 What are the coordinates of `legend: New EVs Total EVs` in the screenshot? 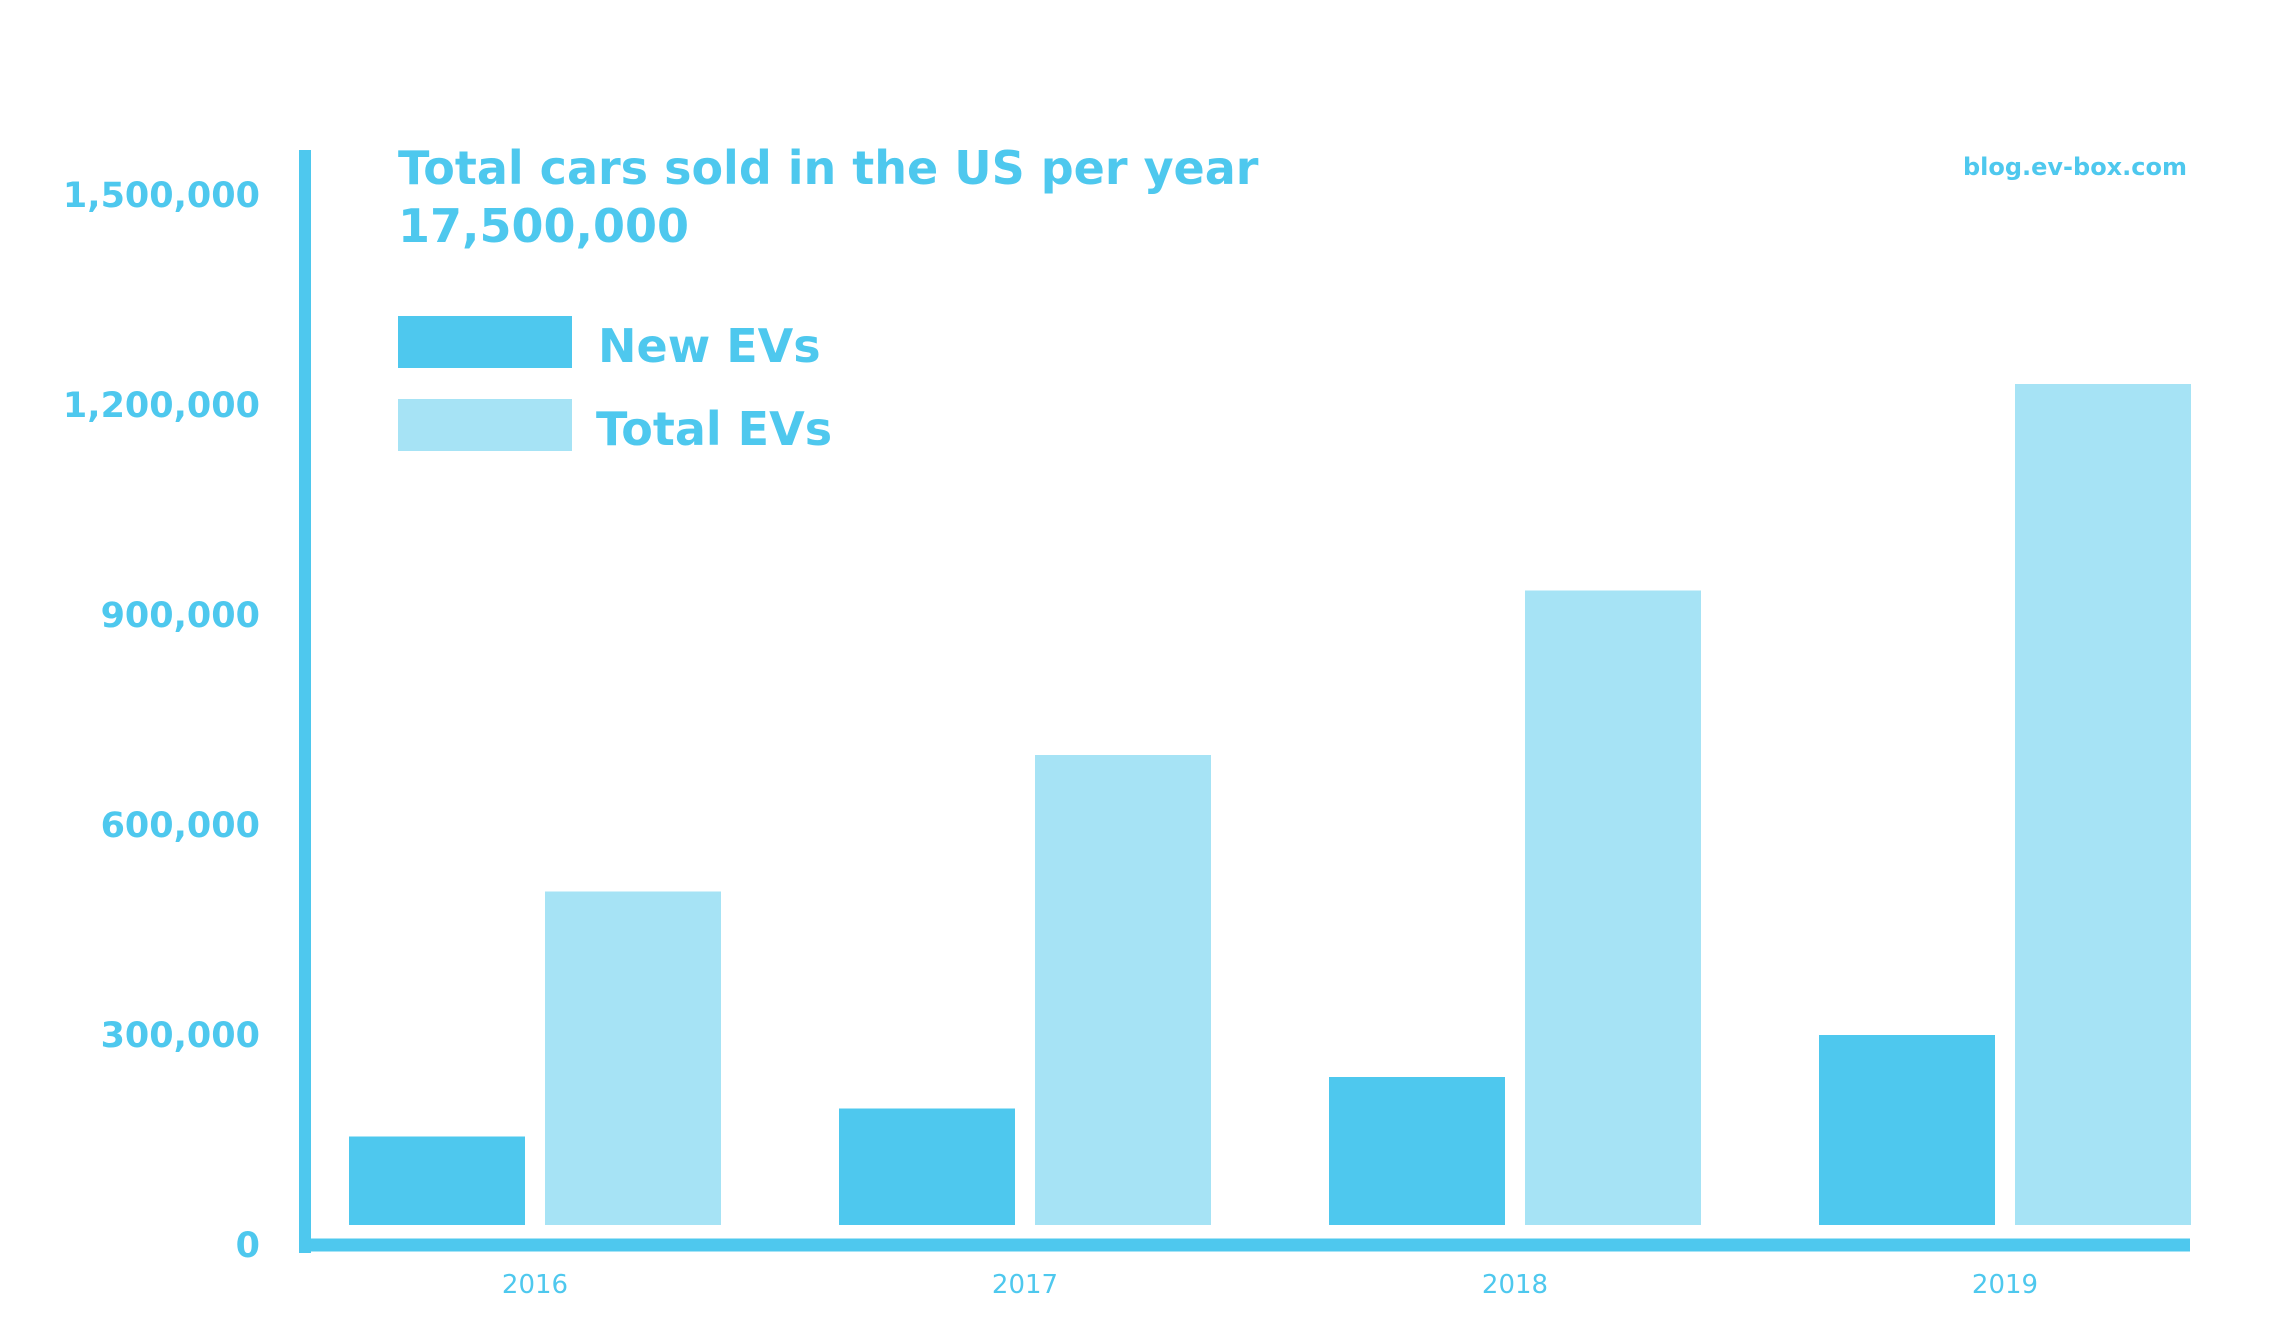 It's located at (615, 386).